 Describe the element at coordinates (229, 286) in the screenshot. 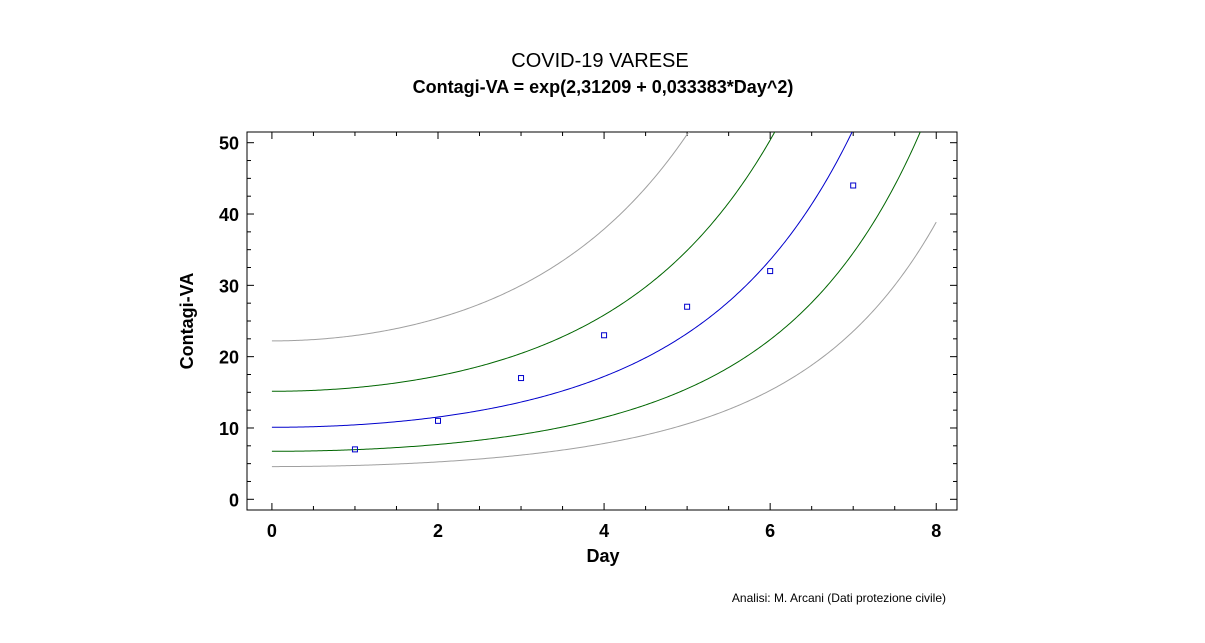

I see `y-tick-label: 30` at that location.